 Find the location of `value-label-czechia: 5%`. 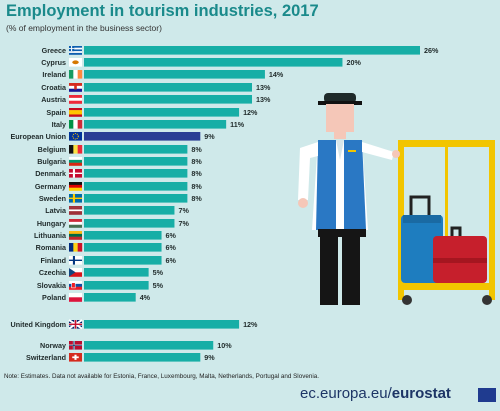

value-label-czechia: 5% is located at coordinates (158, 272).